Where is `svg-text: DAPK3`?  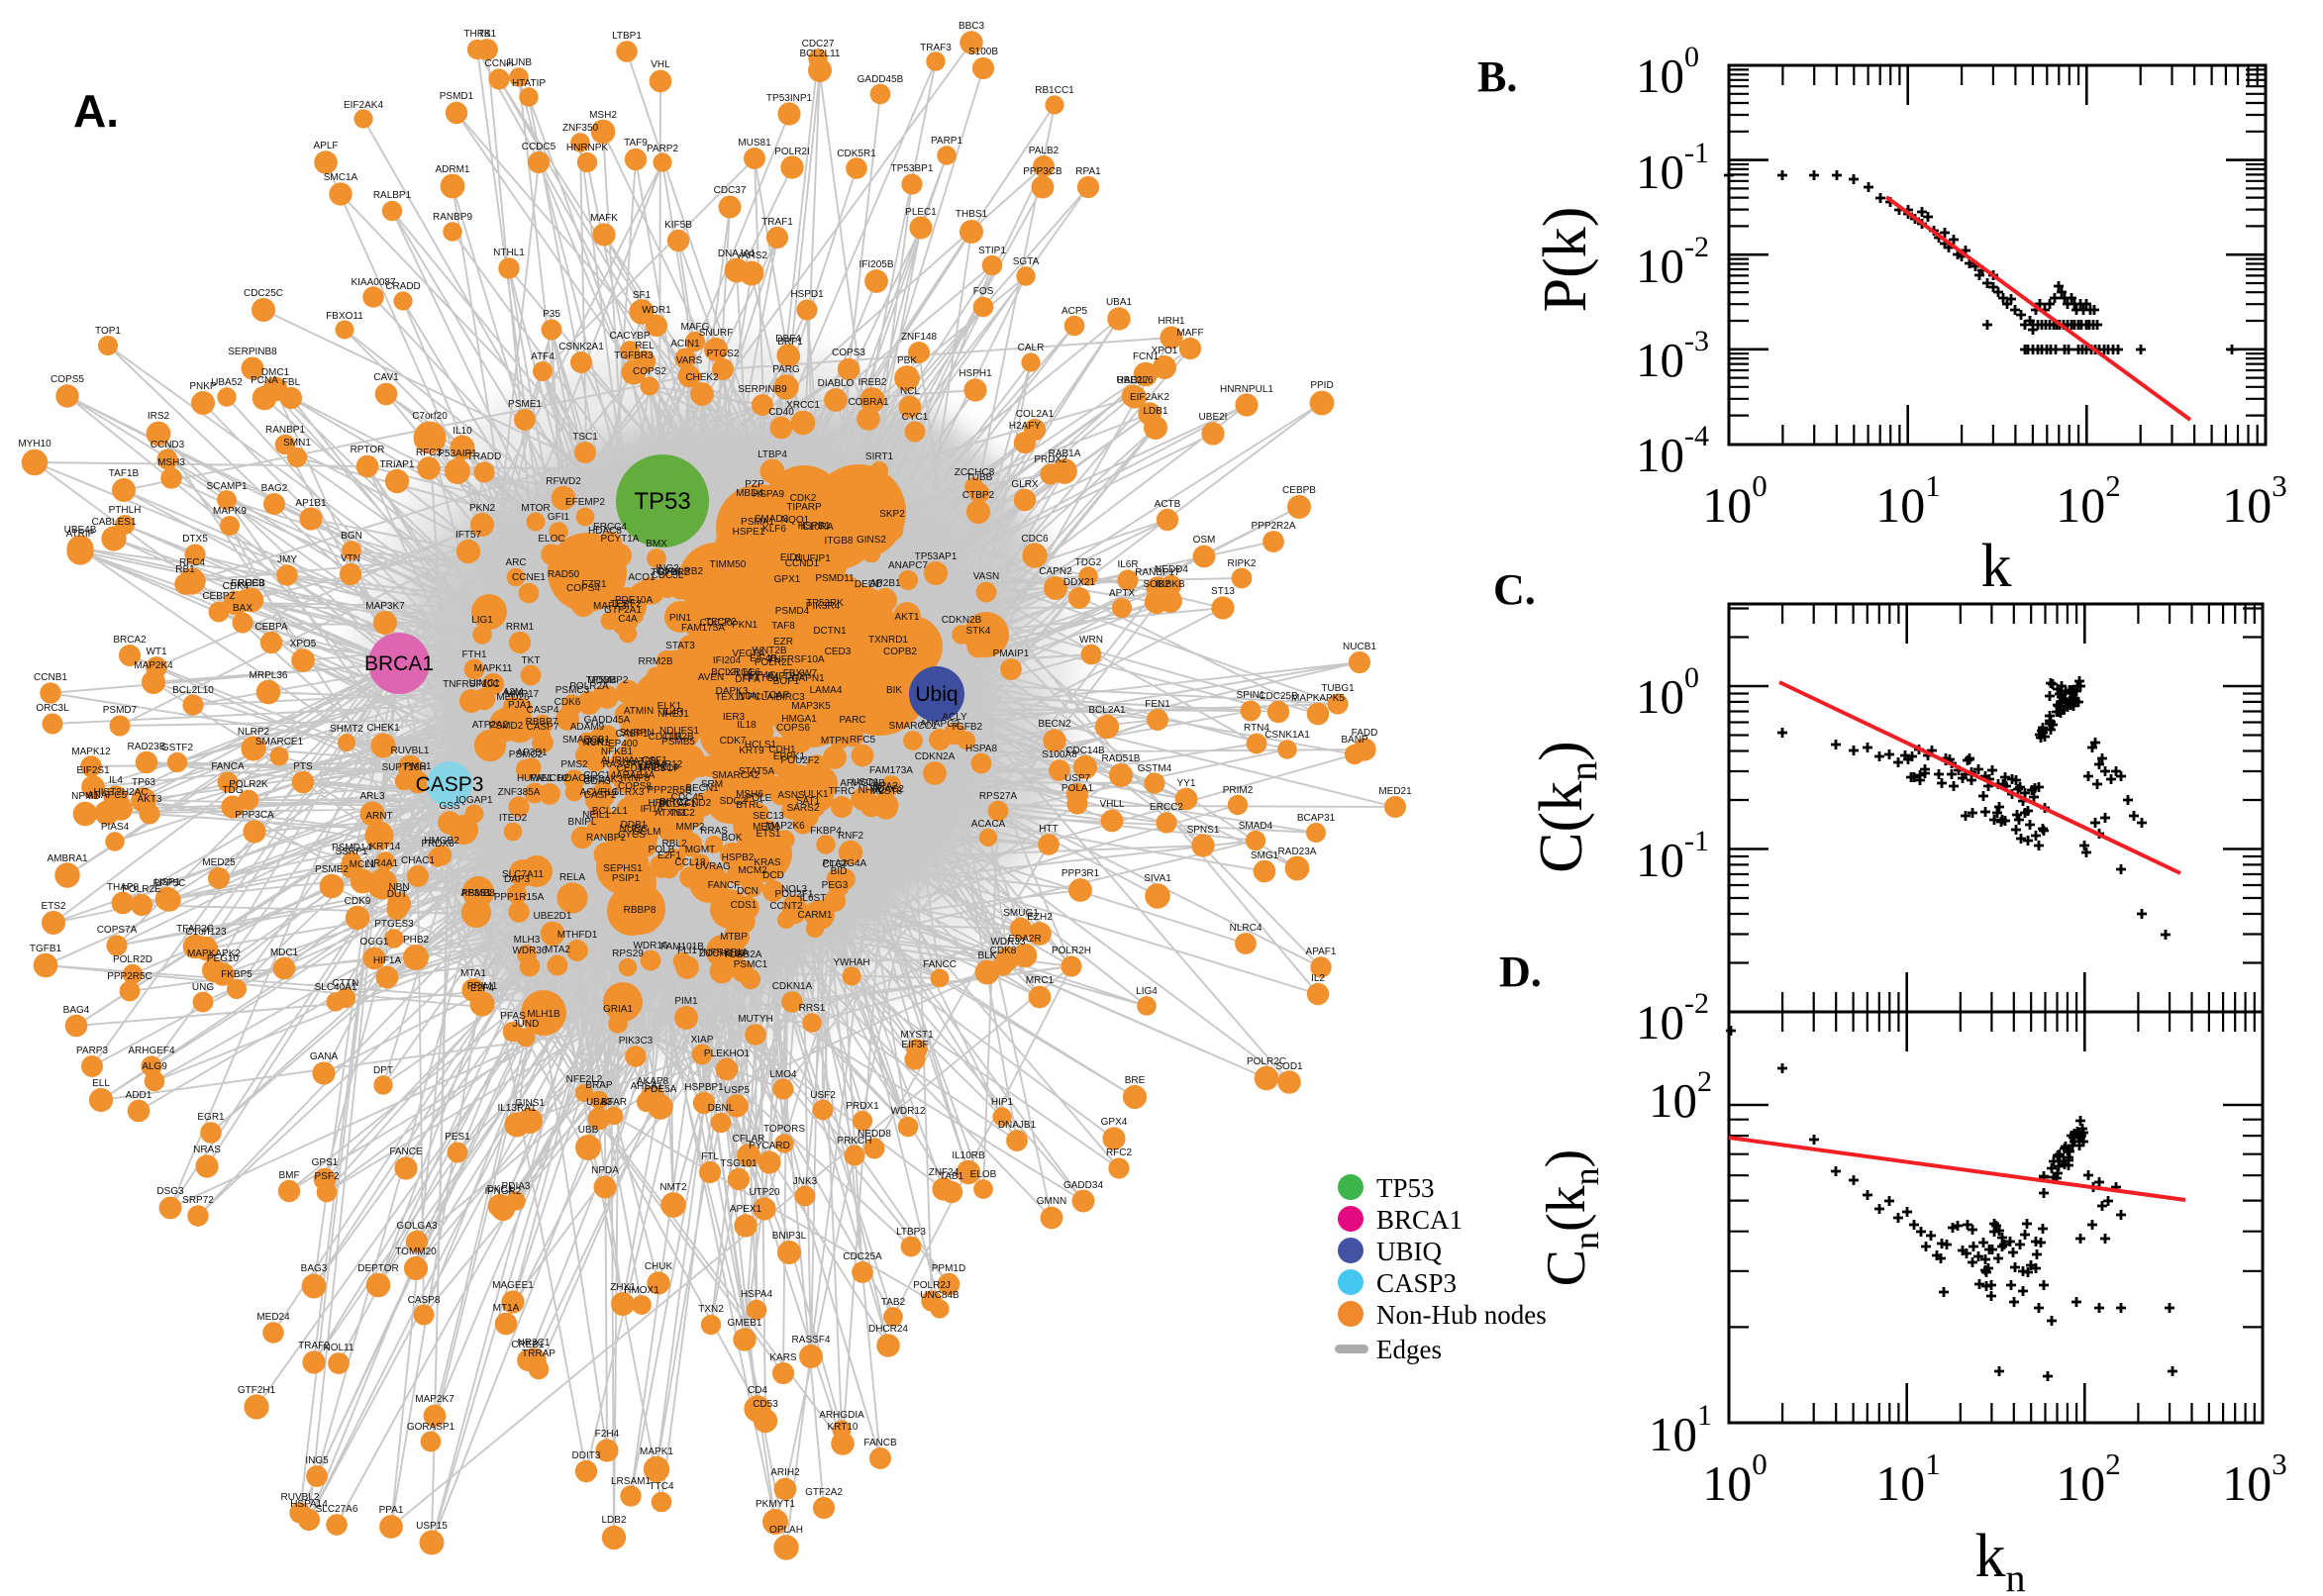 svg-text: DAPK3 is located at coordinates (733, 691).